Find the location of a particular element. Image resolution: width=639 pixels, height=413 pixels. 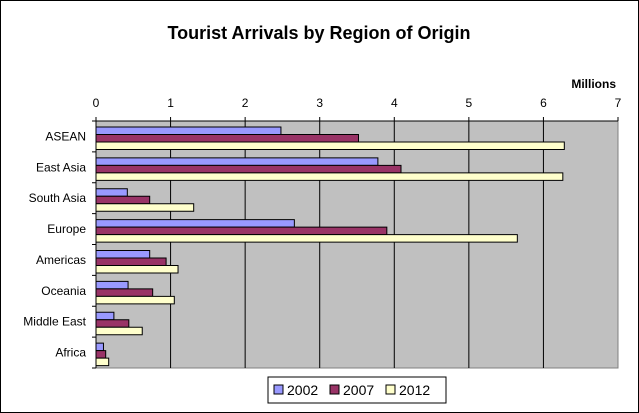

legend: 2002 2007 2012 is located at coordinates (357, 390).